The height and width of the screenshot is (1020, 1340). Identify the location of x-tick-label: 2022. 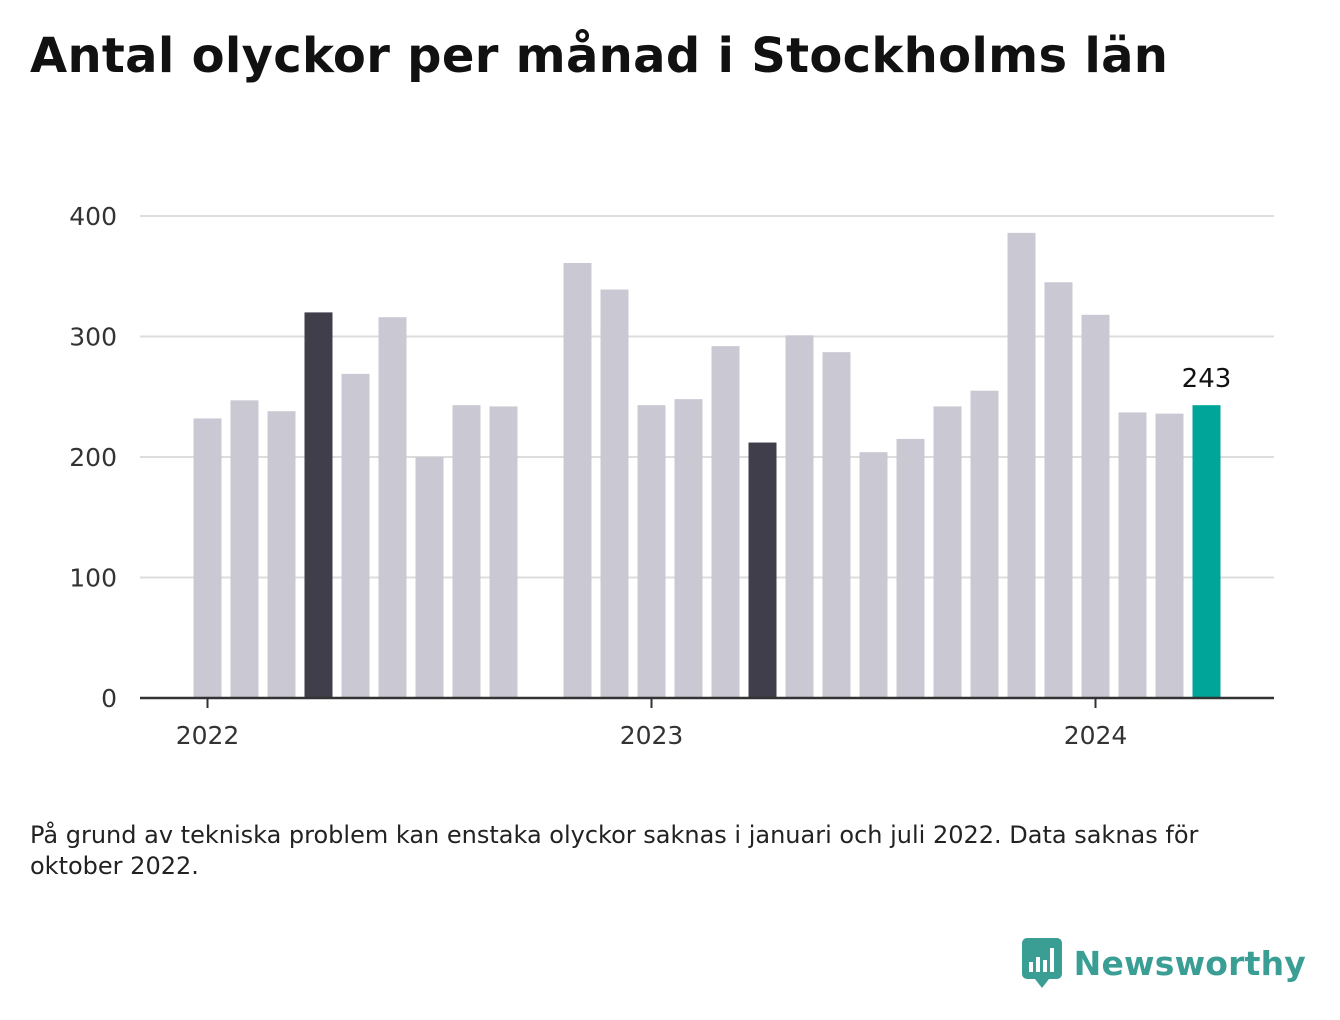
(208, 735).